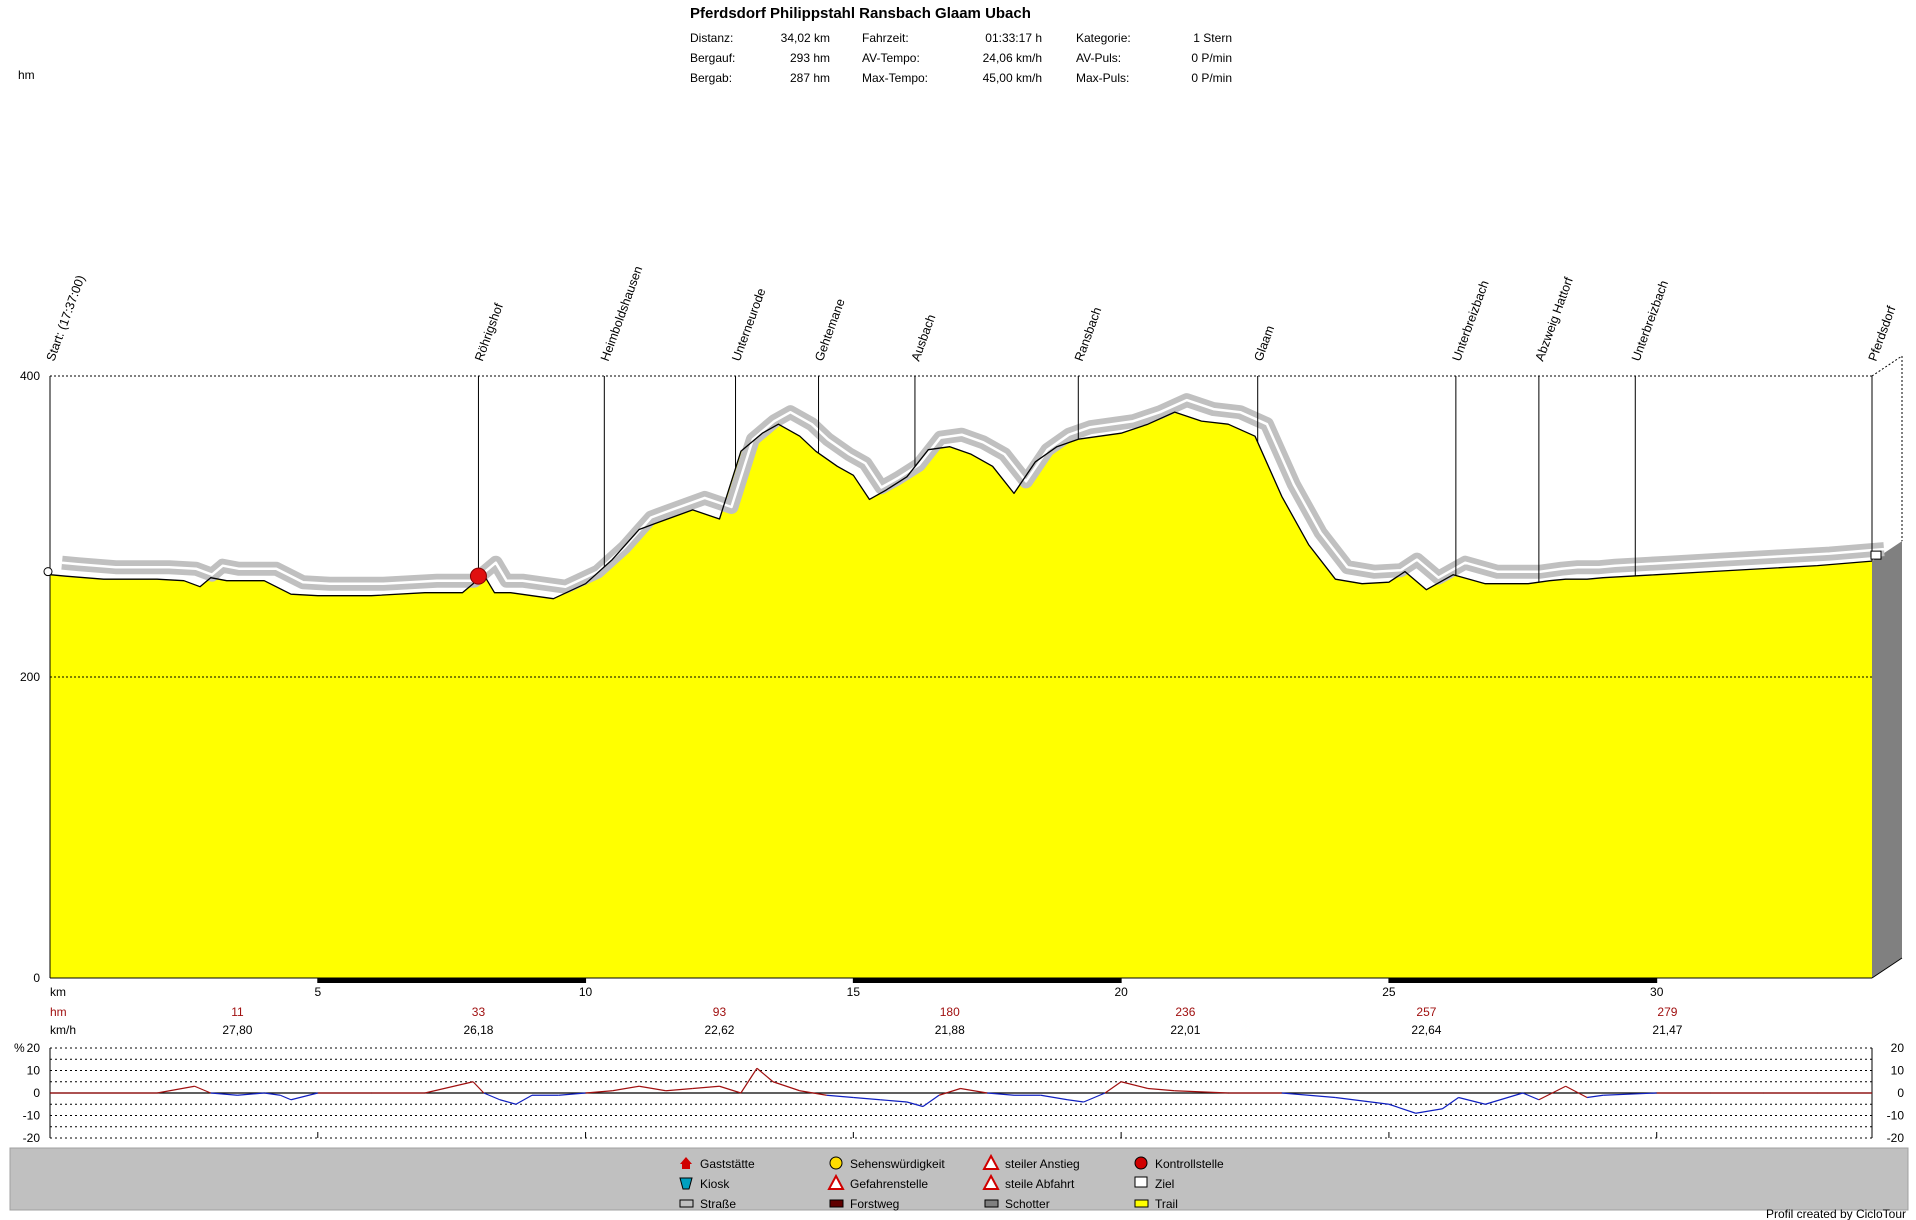  I want to click on gradient-tick-left: 0, so click(36, 1093).